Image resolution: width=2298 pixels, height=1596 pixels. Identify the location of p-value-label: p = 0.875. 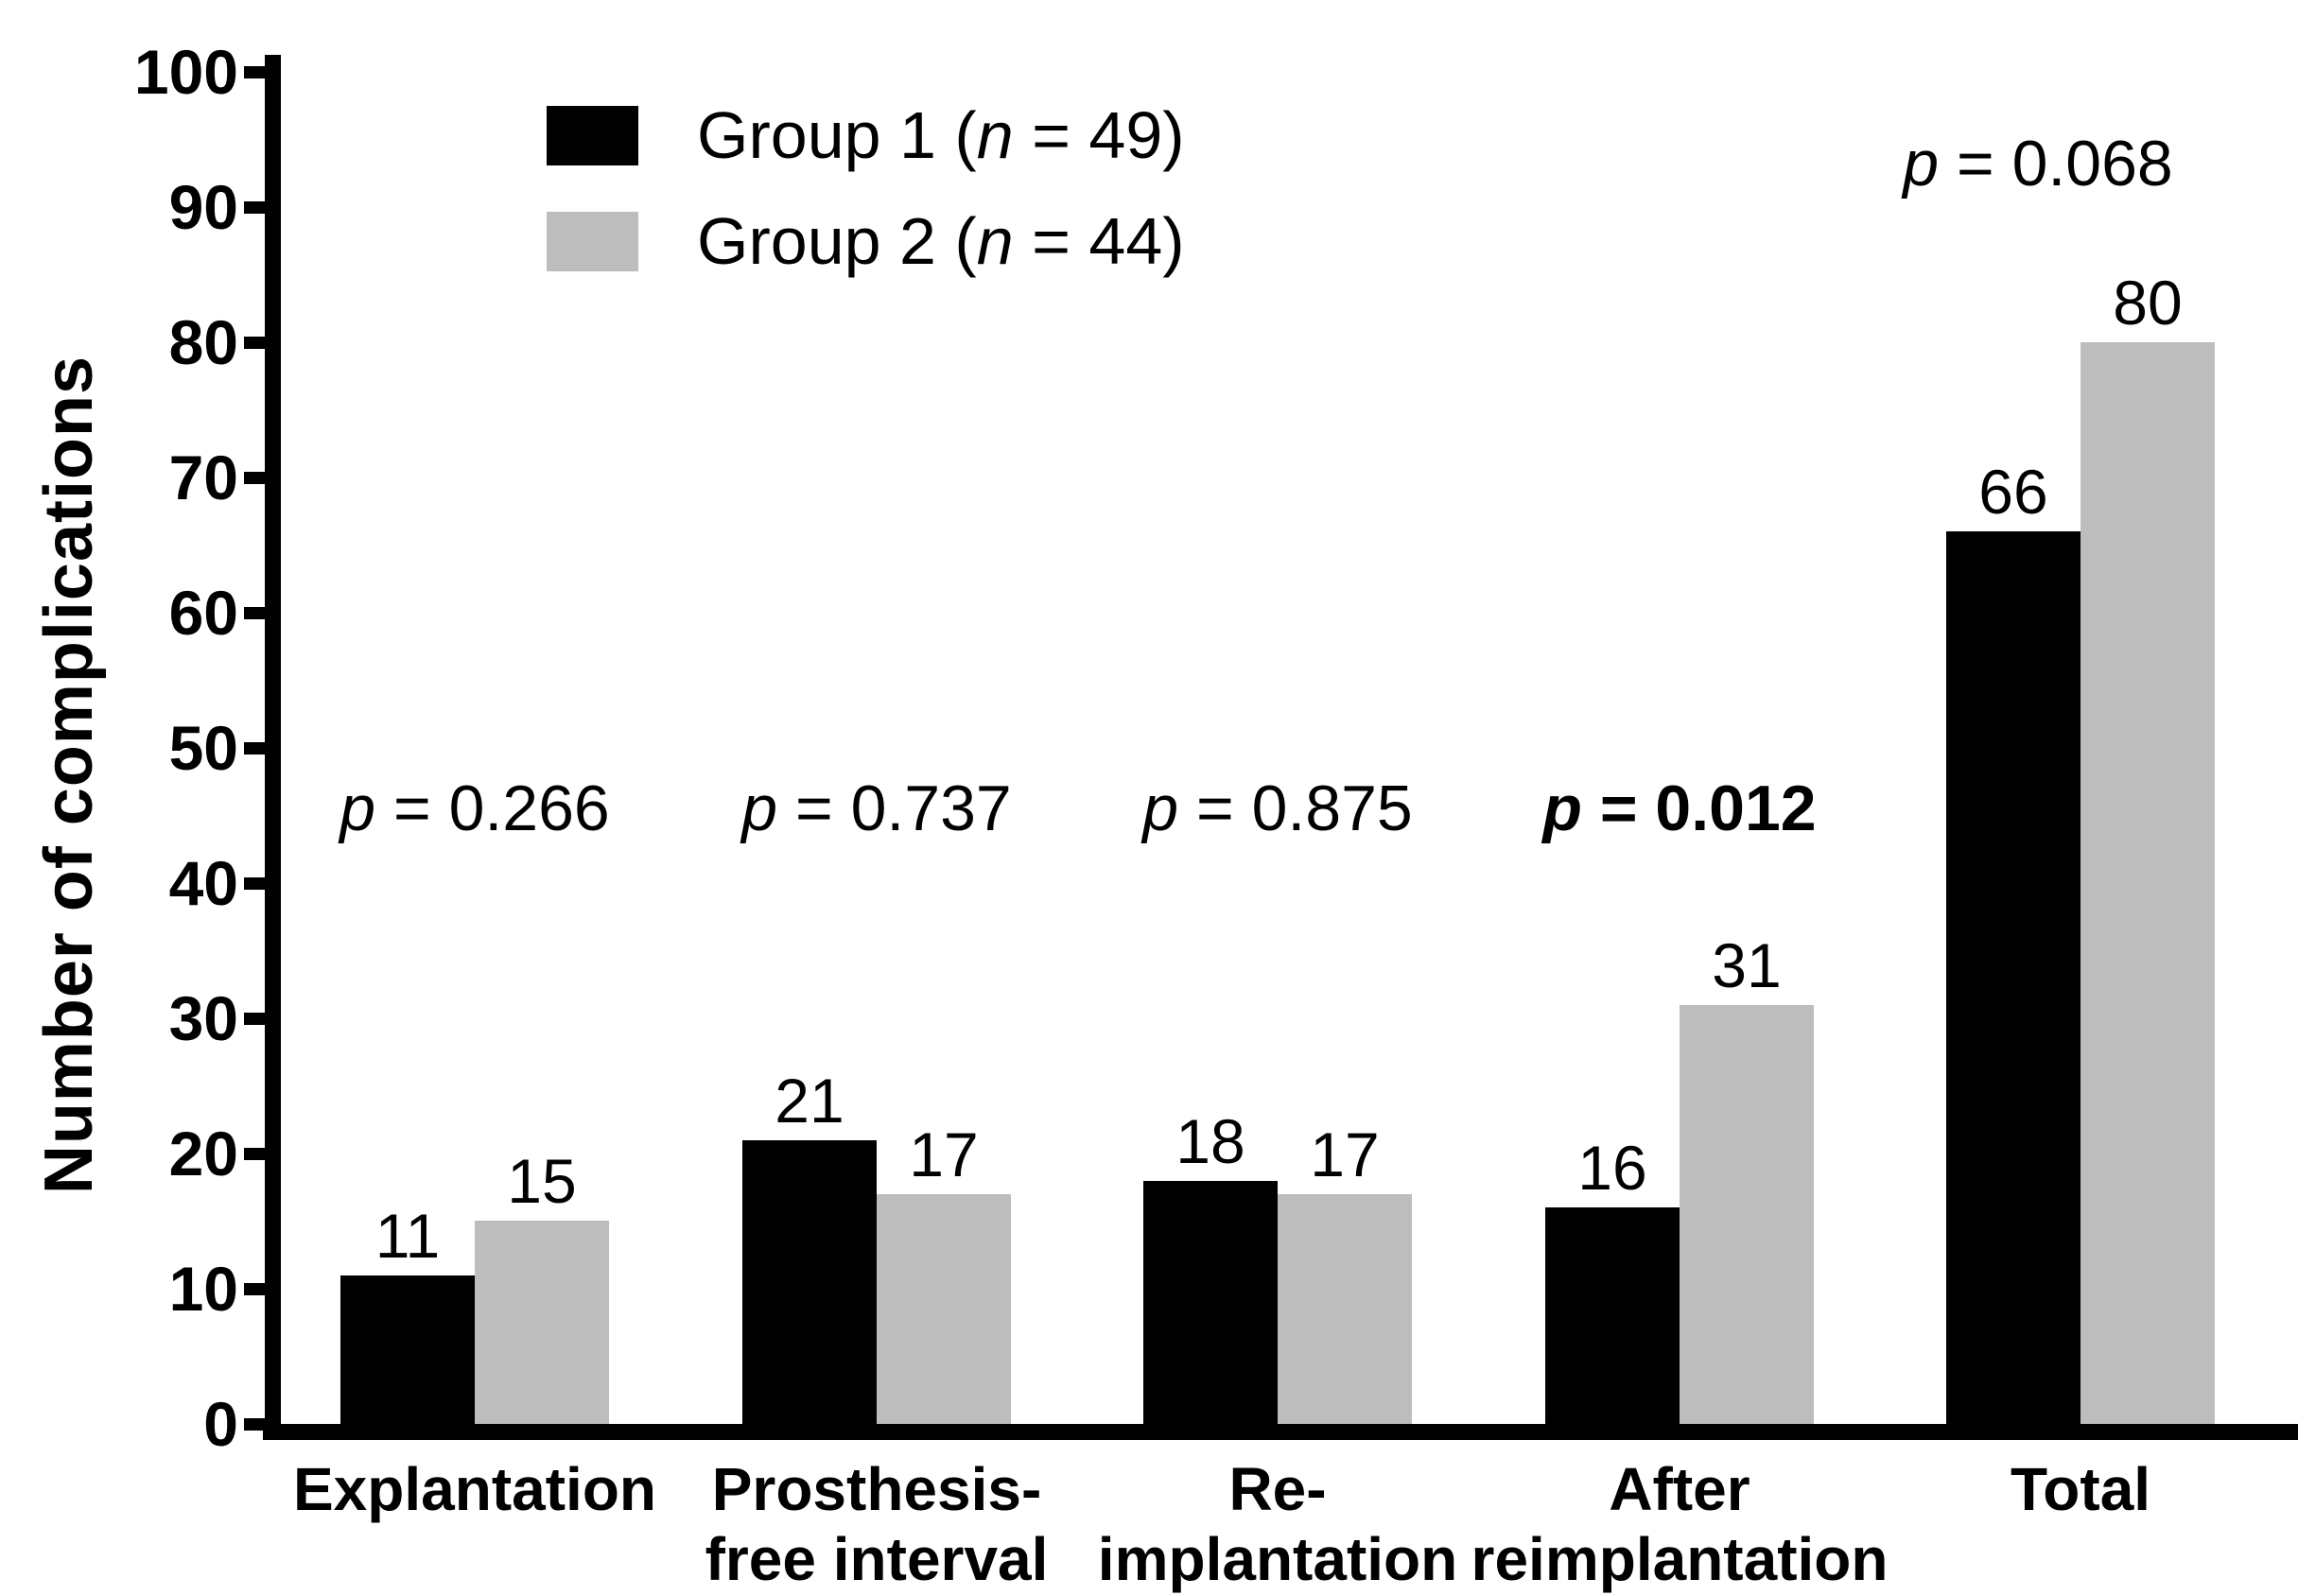
(1277, 808).